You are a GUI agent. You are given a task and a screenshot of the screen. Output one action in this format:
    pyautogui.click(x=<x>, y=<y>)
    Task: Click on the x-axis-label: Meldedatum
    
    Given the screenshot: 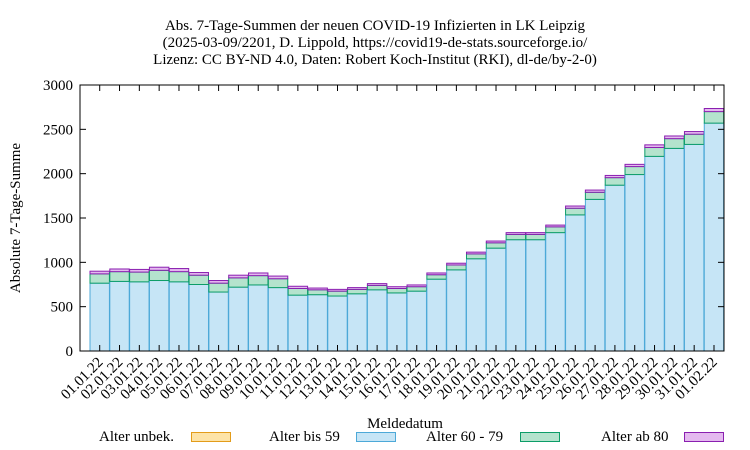 What is the action you would take?
    pyautogui.click(x=405, y=424)
    